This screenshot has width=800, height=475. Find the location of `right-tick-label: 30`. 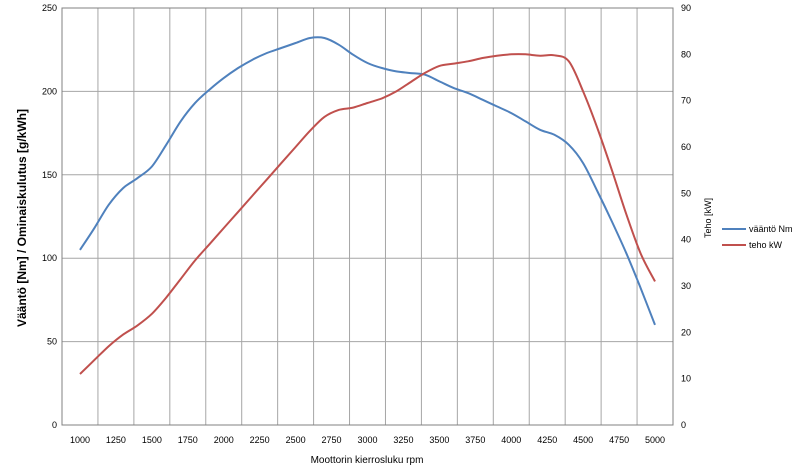

right-tick-label: 30 is located at coordinates (686, 286).